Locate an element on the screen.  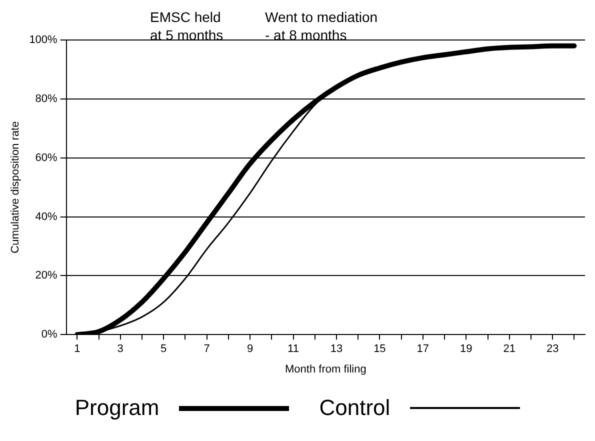
text: Program is located at coordinates (117, 408).